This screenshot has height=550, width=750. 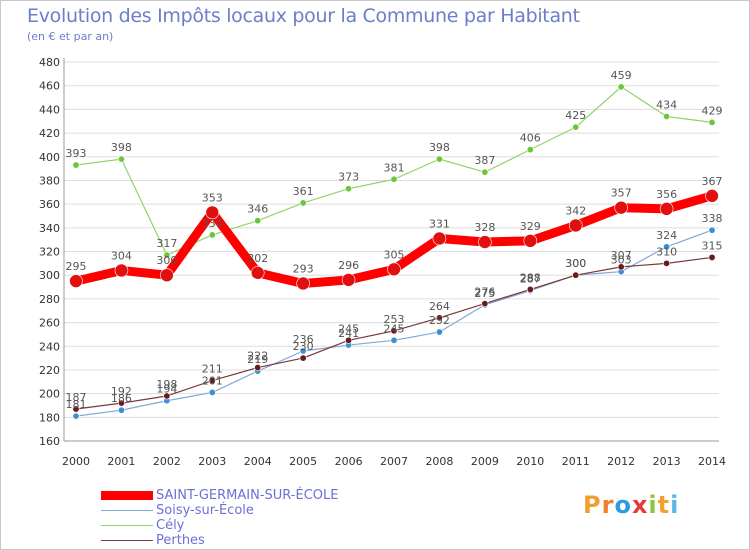 I want to click on data-label: 245, so click(x=394, y=328).